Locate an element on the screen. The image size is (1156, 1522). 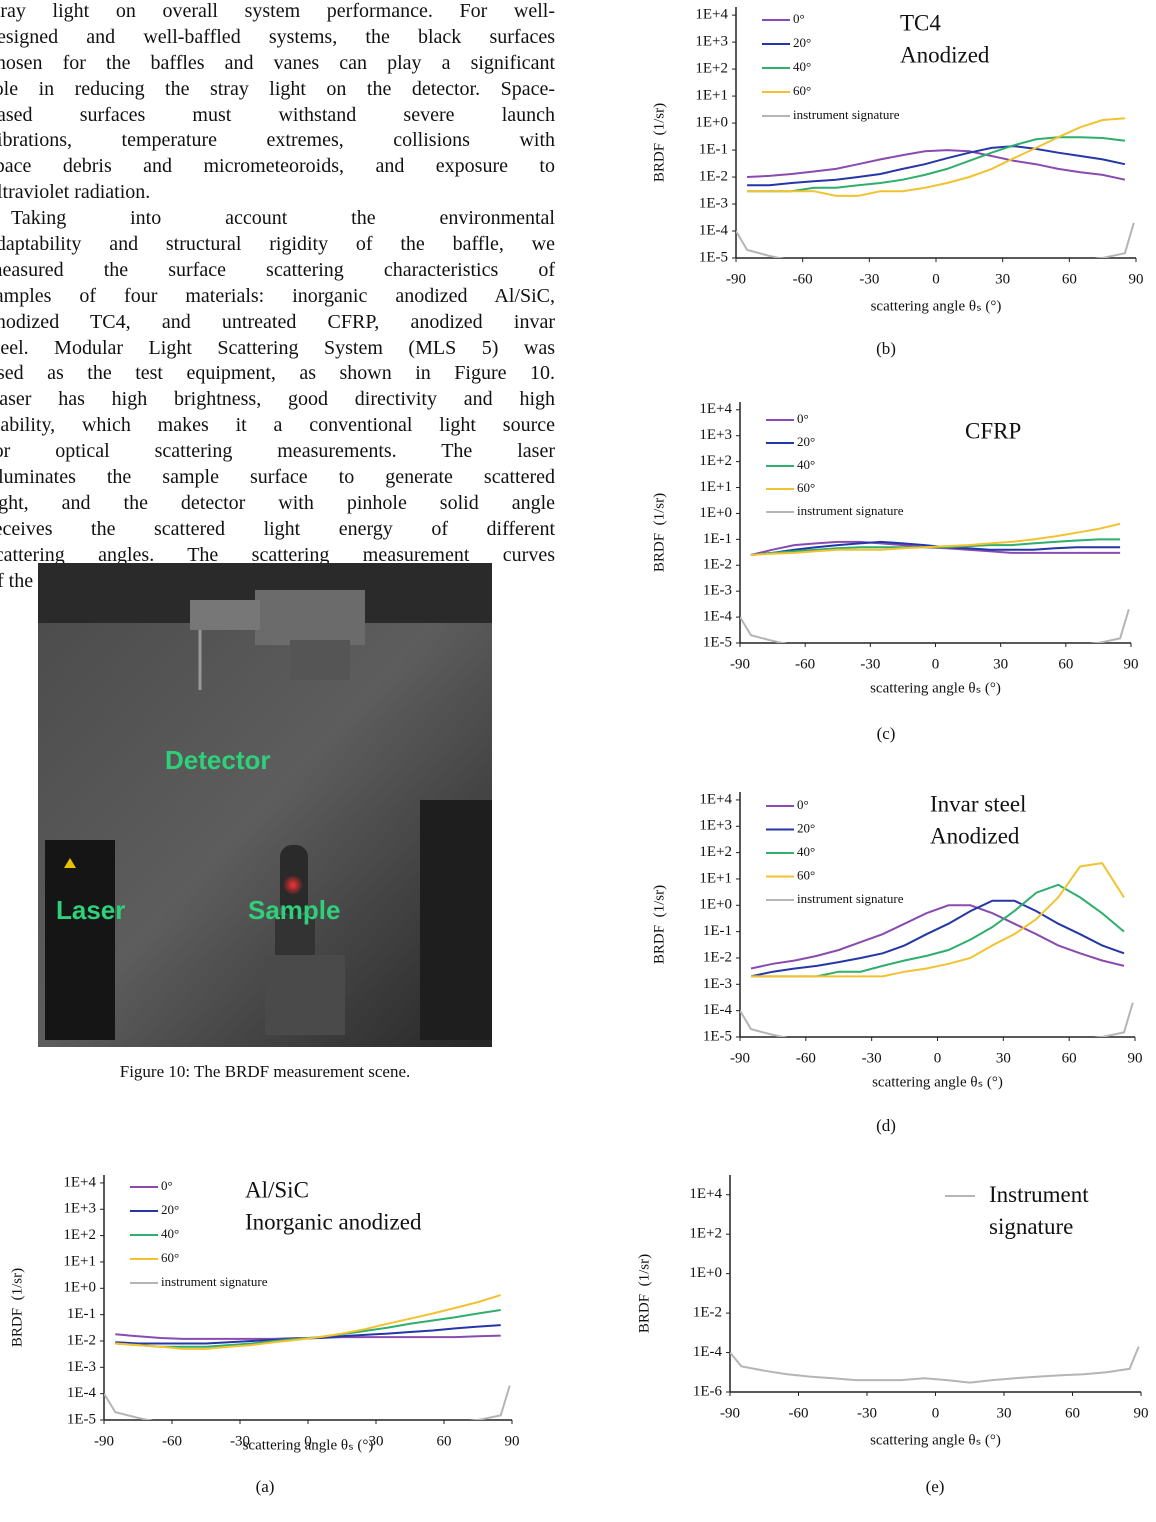
chart-title: TC4 is located at coordinates (920, 22).